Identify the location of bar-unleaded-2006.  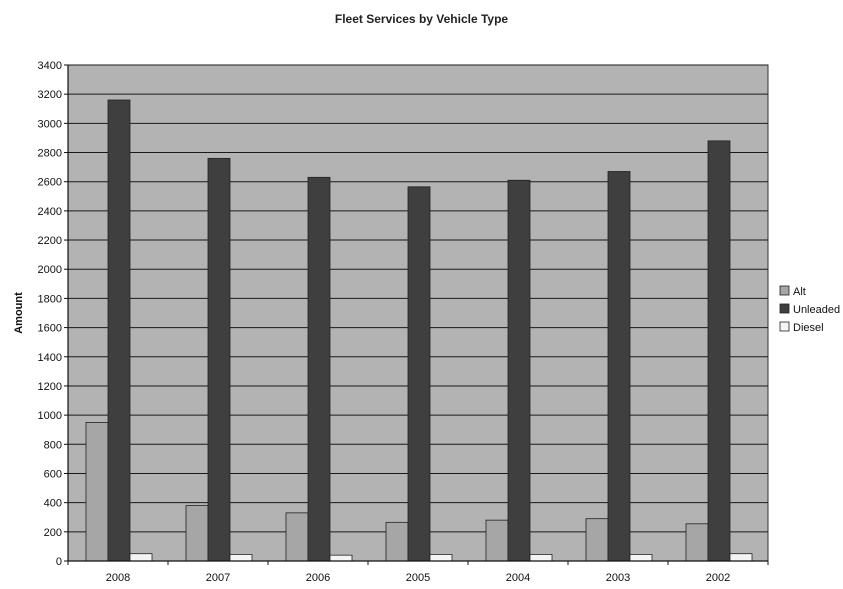
(319, 369).